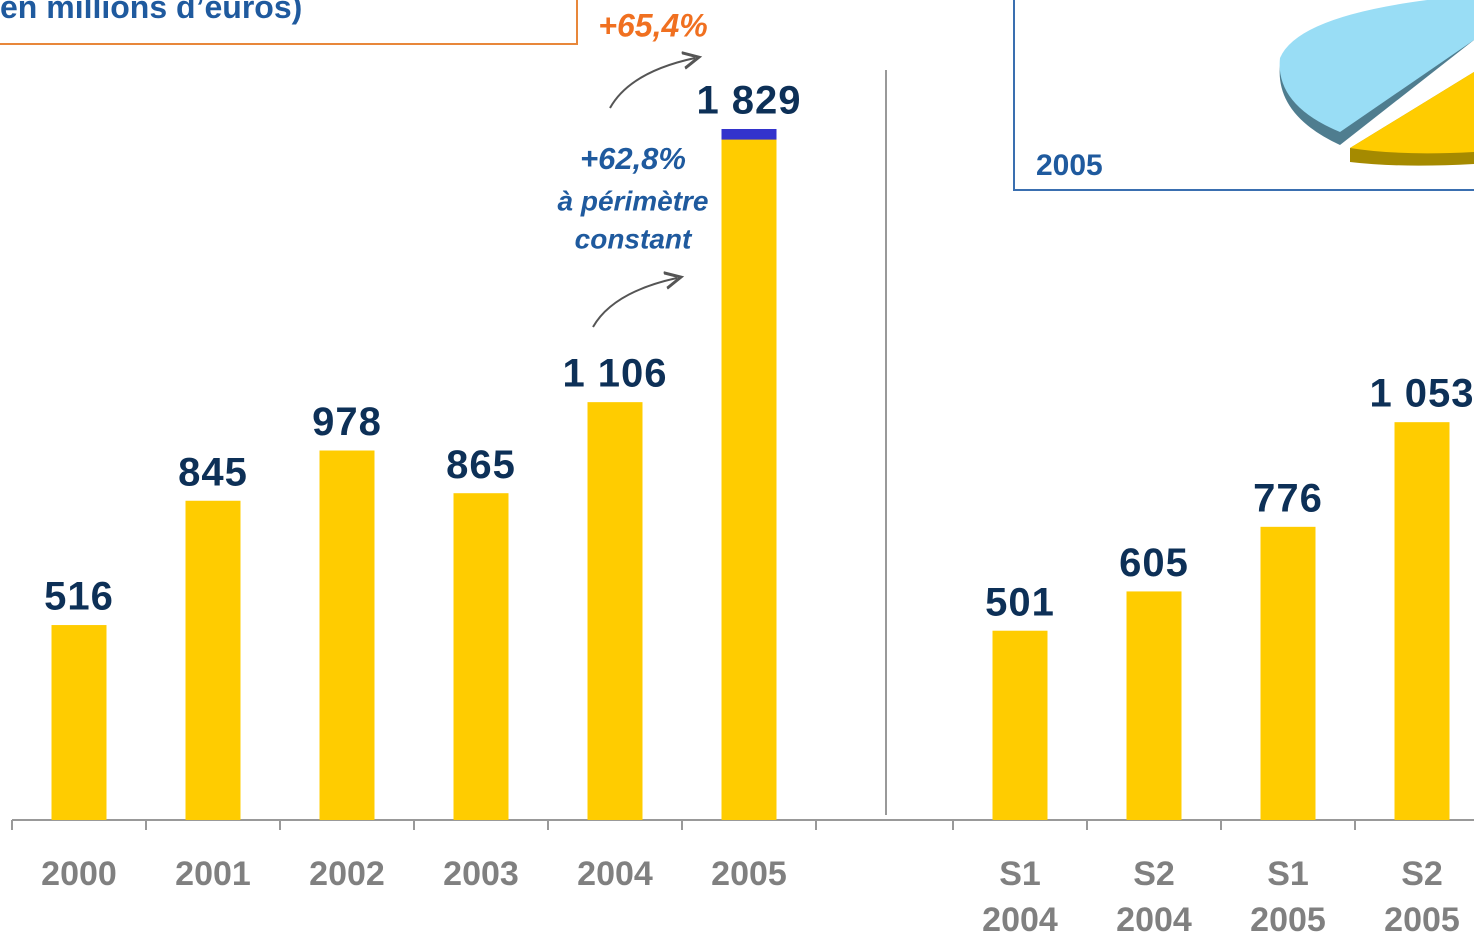  What do you see at coordinates (1421, 394) in the screenshot?
I see `value-label: 1 053` at bounding box center [1421, 394].